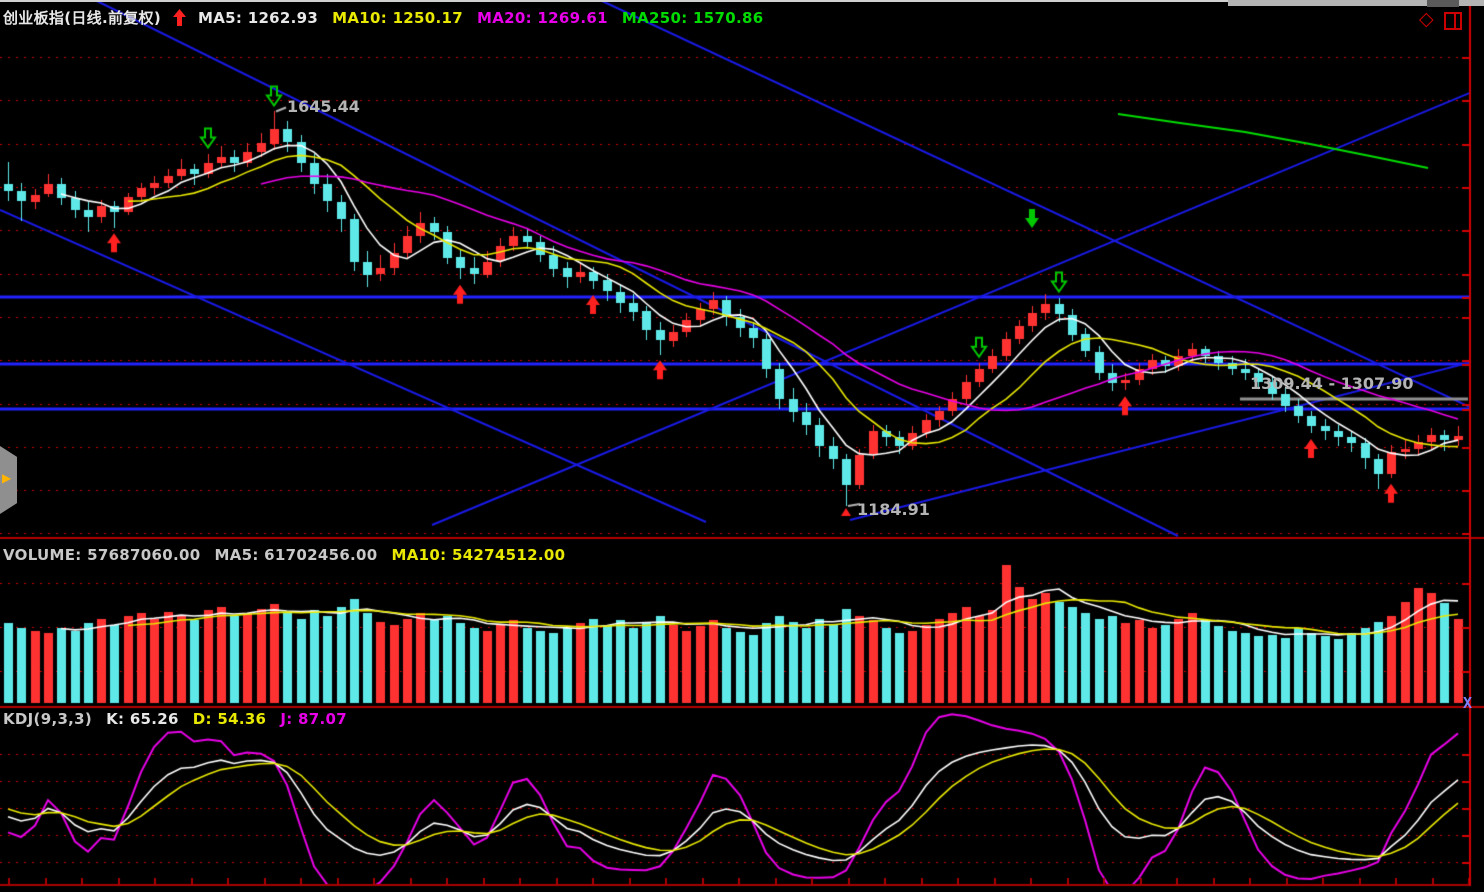 The height and width of the screenshot is (892, 1484). I want to click on low-price-label: 1184.91, so click(893, 509).